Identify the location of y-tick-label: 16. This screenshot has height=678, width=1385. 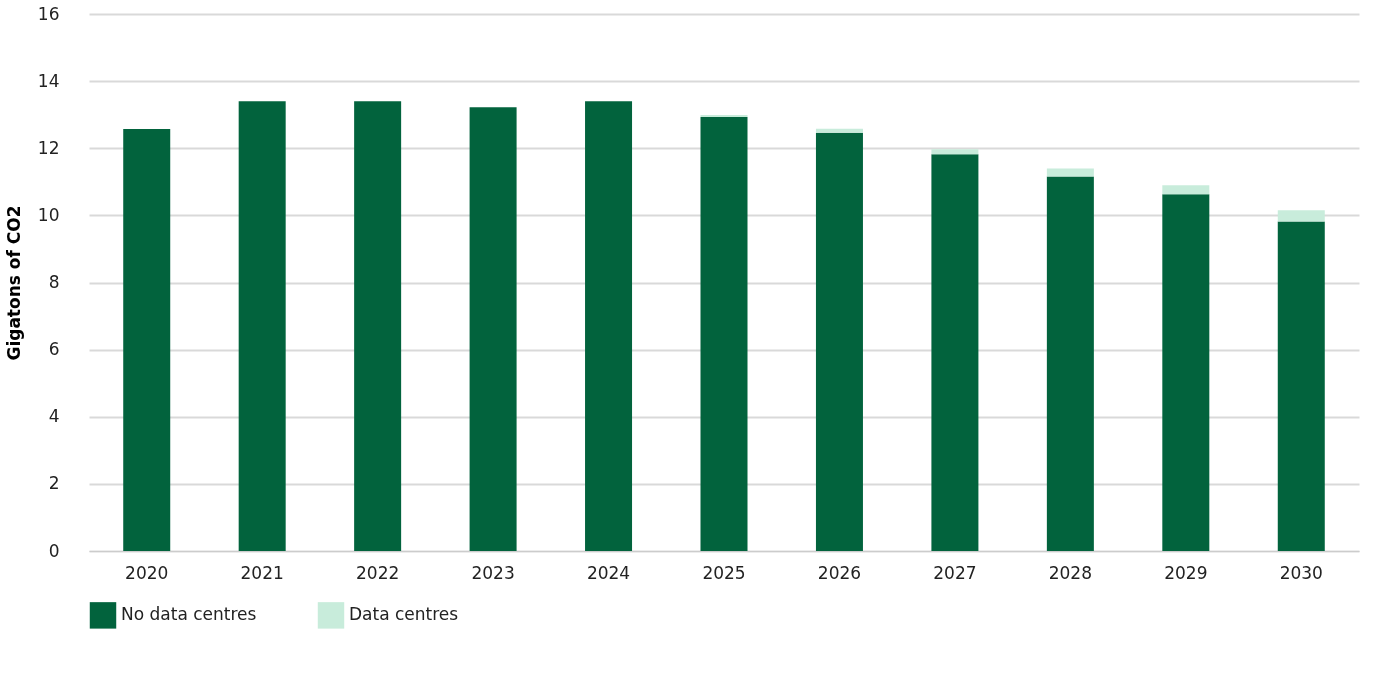
(48, 13).